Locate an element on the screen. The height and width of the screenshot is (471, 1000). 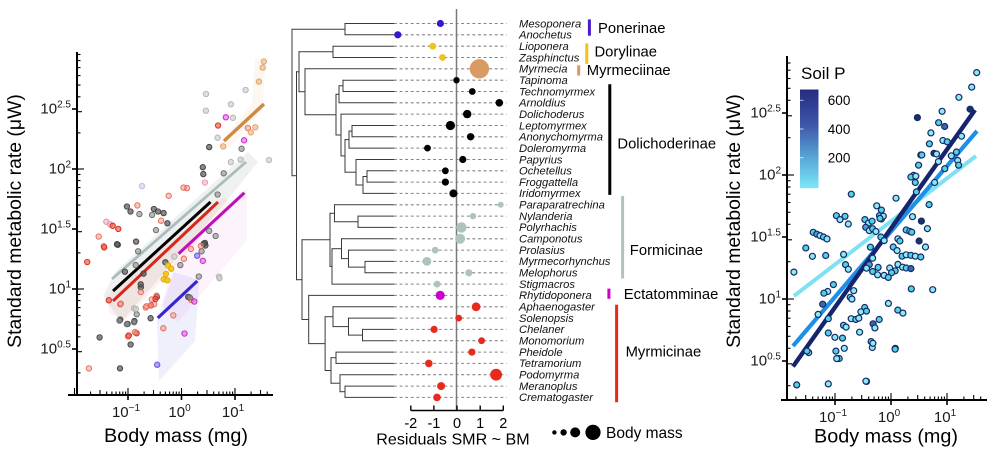
svg-text: Leptomyrmex is located at coordinates (553, 126).